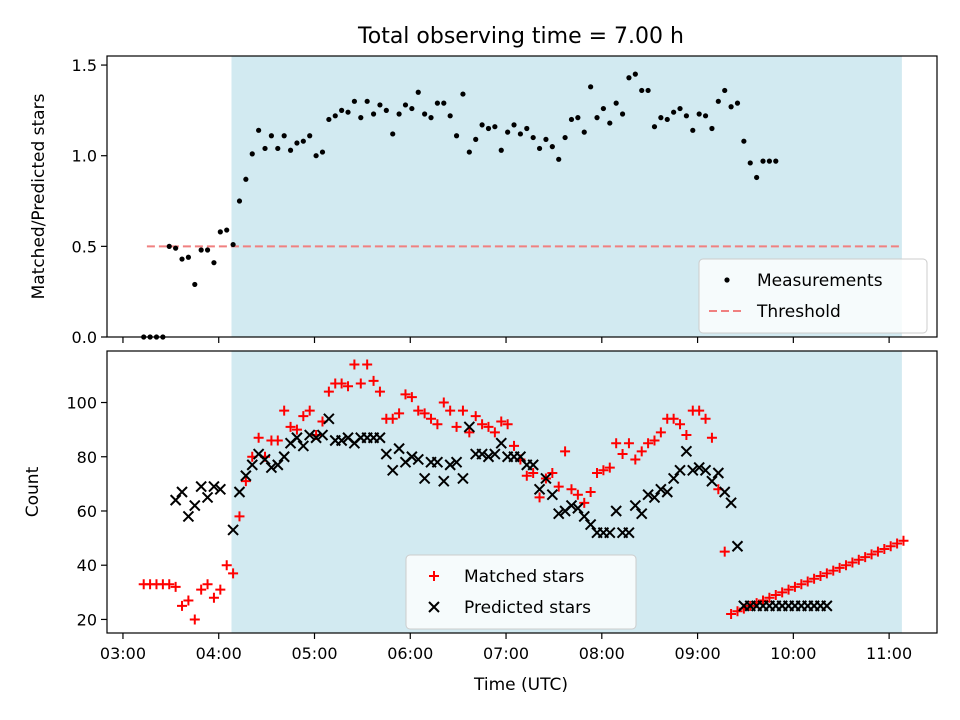 Image resolution: width=960 pixels, height=720 pixels. Describe the element at coordinates (521, 592) in the screenshot. I see `count-legend: Matched stars Predicted stars` at that location.